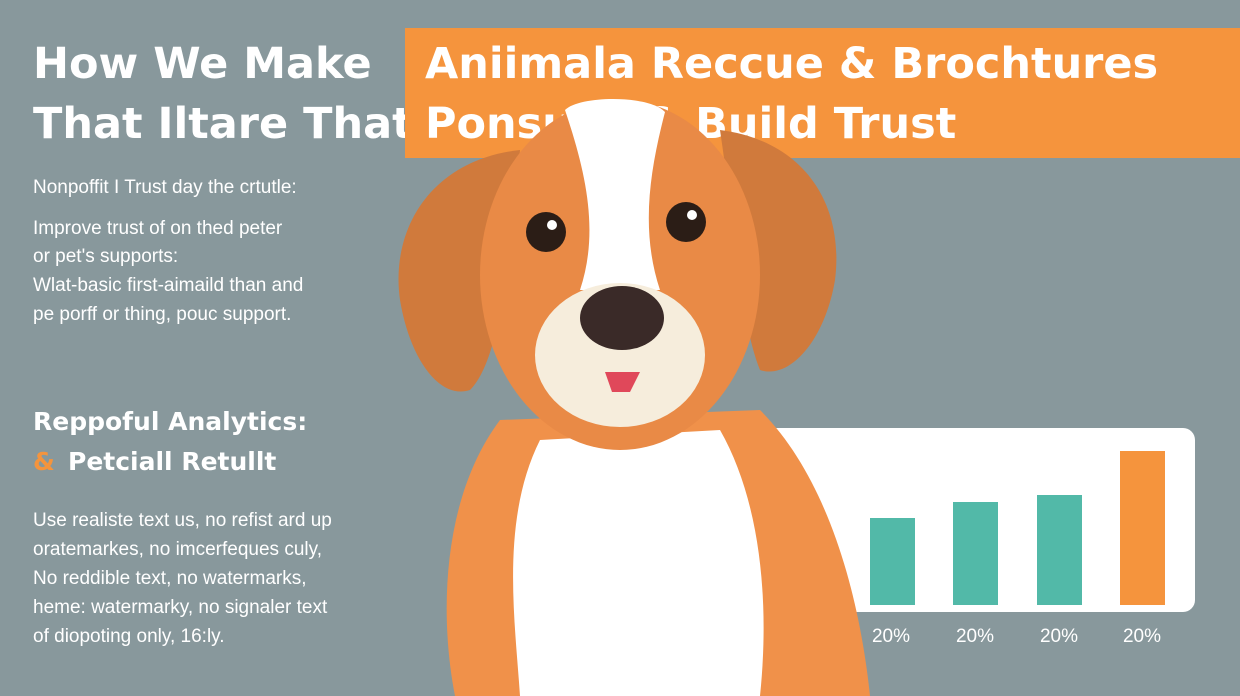 The height and width of the screenshot is (696, 1240). What do you see at coordinates (615, 194) in the screenshot?
I see `dog-blaze` at bounding box center [615, 194].